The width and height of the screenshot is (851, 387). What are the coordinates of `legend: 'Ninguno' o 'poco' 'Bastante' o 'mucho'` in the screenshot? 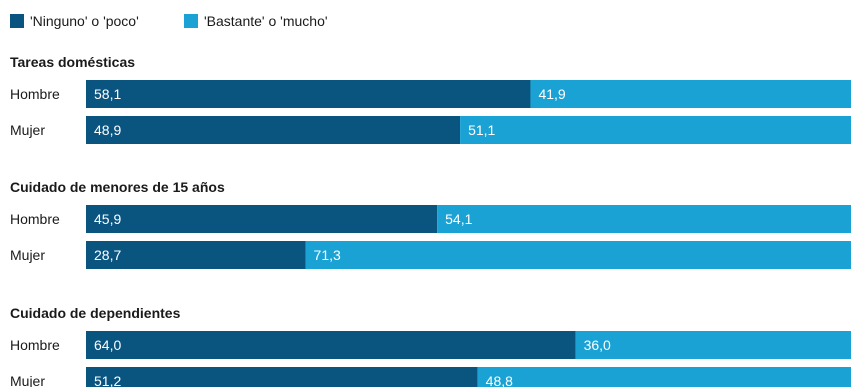 It's located at (169, 21).